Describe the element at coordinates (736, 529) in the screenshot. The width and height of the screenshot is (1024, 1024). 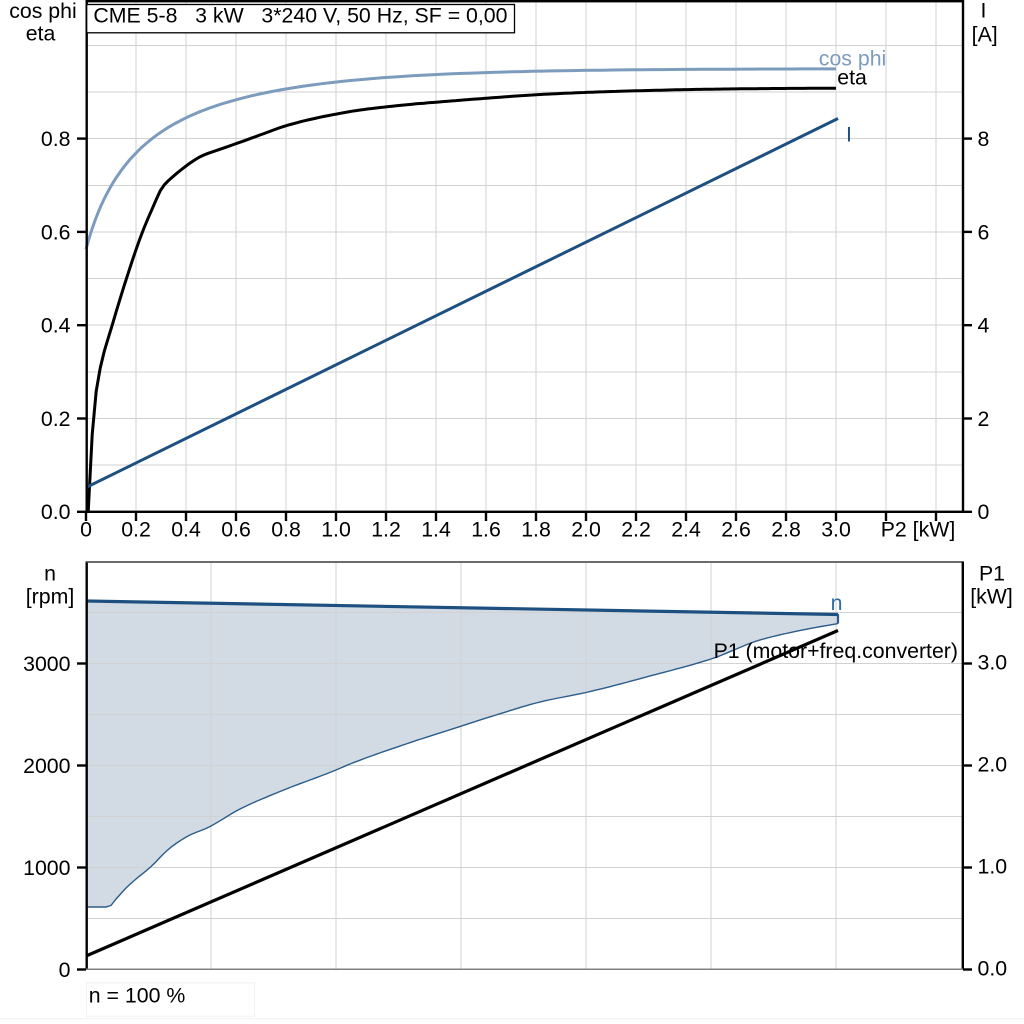
I see `svg-text: 2.6` at that location.